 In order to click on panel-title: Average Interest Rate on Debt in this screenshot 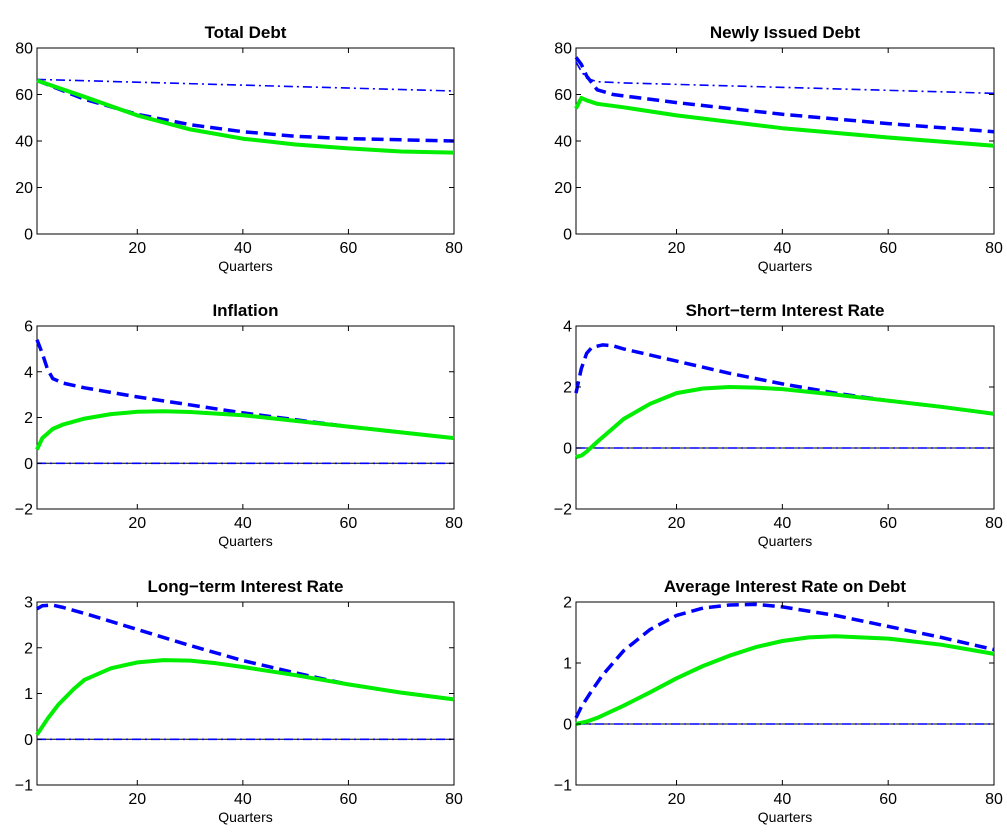, I will do `click(785, 586)`.